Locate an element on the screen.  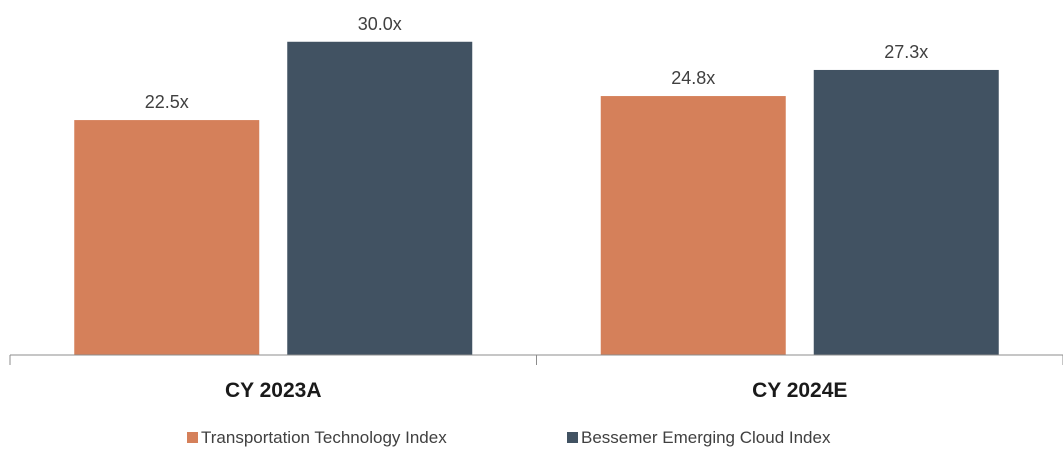
data-label: 30.0x is located at coordinates (380, 24).